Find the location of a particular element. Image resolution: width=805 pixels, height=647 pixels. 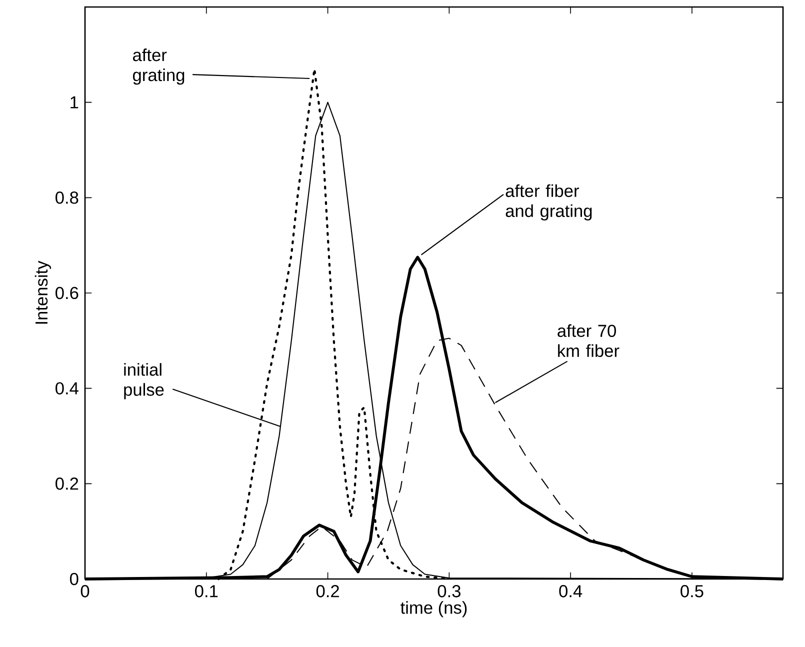

annotation: after 70 km fiber is located at coordinates (589, 341).